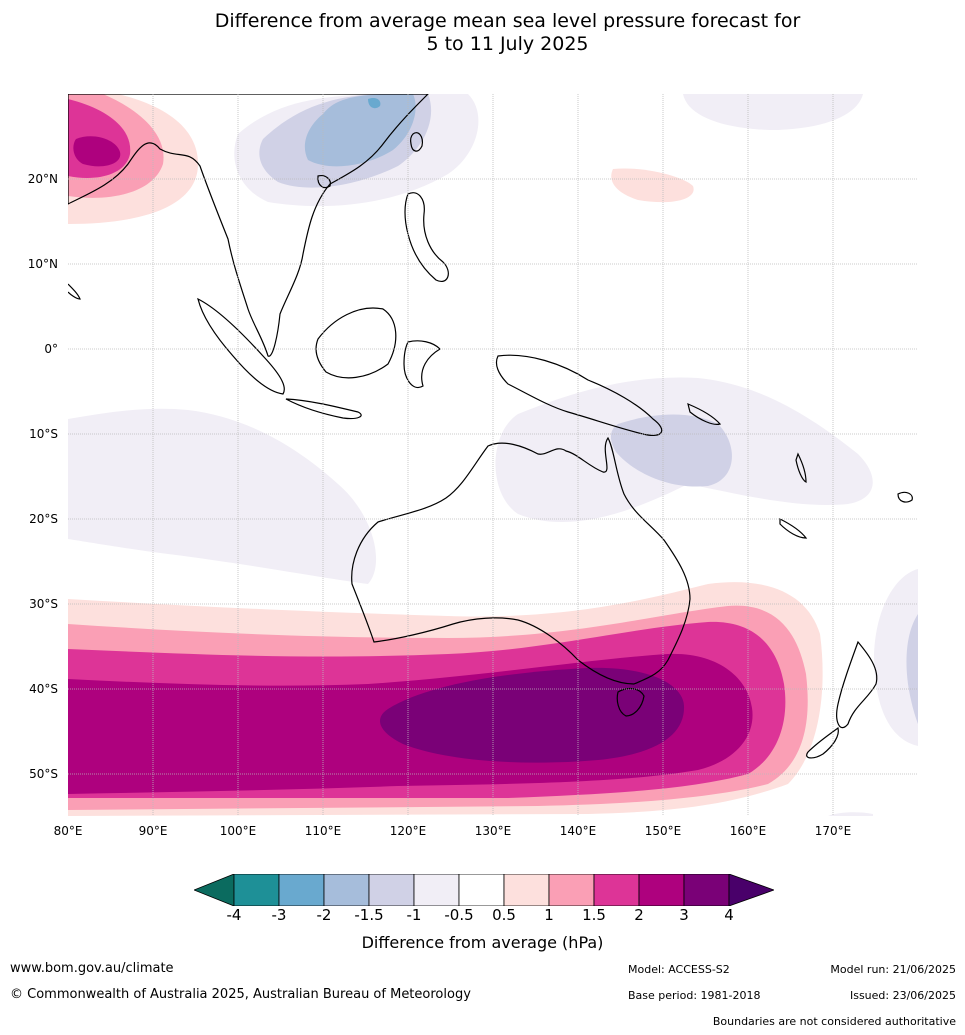 This screenshot has width=965, height=1035. Describe the element at coordinates (324, 182) in the screenshot. I see `coast-hainan` at that location.